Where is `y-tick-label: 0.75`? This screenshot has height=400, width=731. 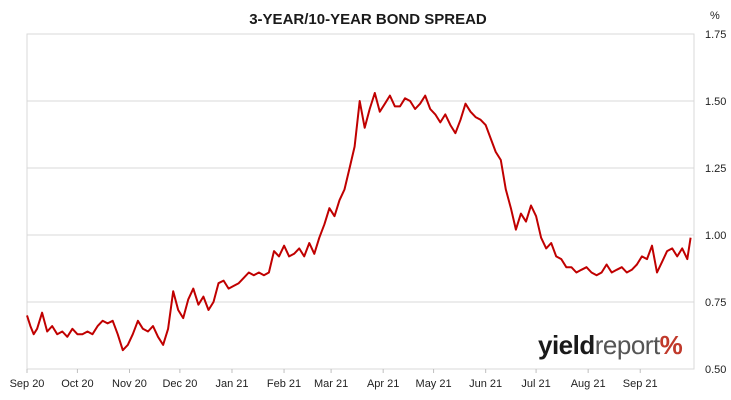 y-tick-label: 0.75 is located at coordinates (715, 303).